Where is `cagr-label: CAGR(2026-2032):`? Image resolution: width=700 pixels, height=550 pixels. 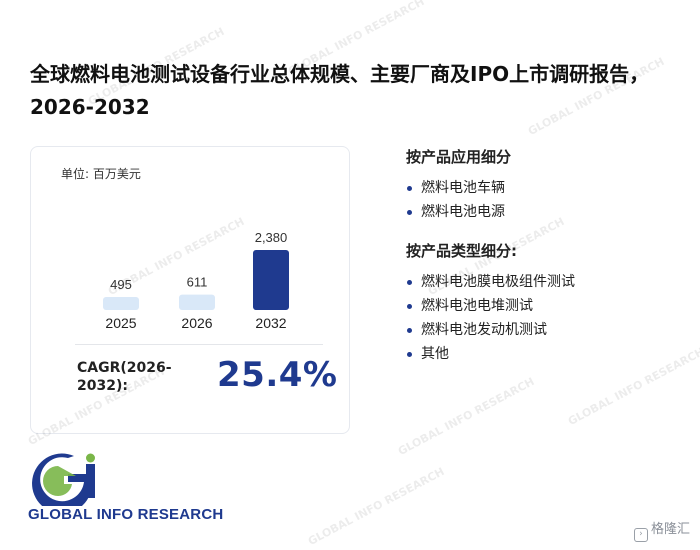 cagr-label: CAGR(2026-2032): is located at coordinates (124, 377).